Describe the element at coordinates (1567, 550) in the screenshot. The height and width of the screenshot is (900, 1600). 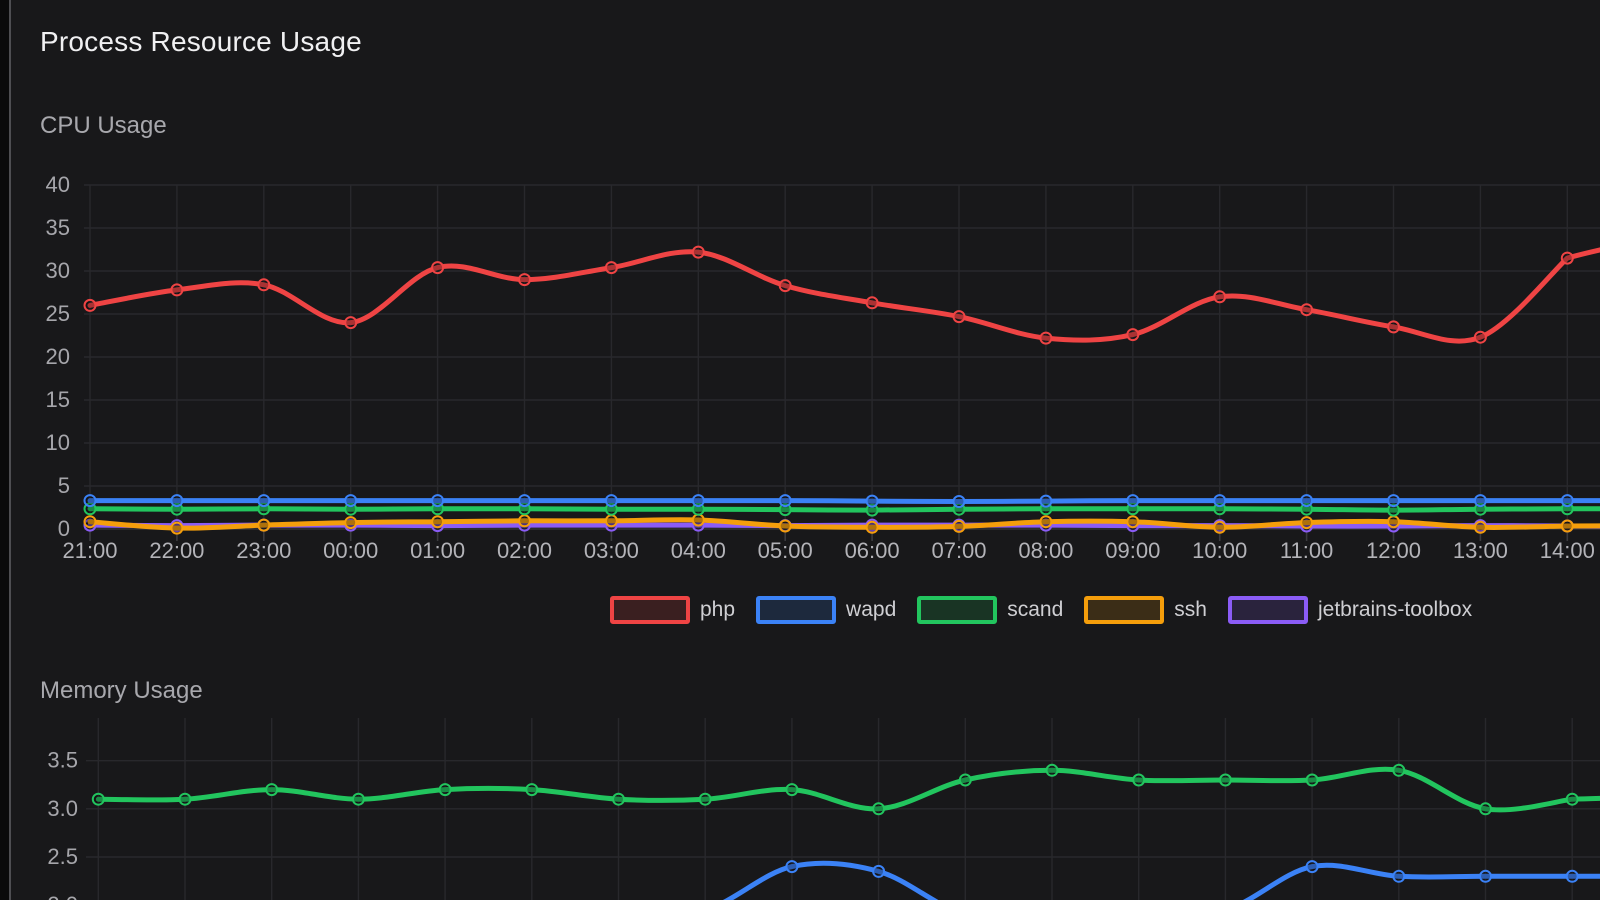
I see `svg-text: 14:00` at that location.